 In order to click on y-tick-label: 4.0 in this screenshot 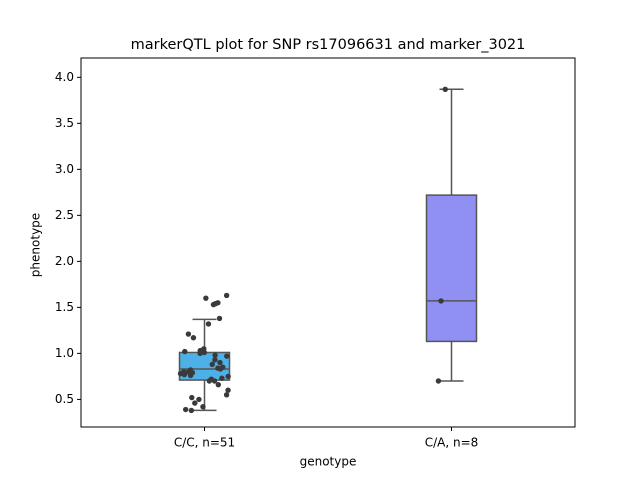, I will do `click(64, 77)`.